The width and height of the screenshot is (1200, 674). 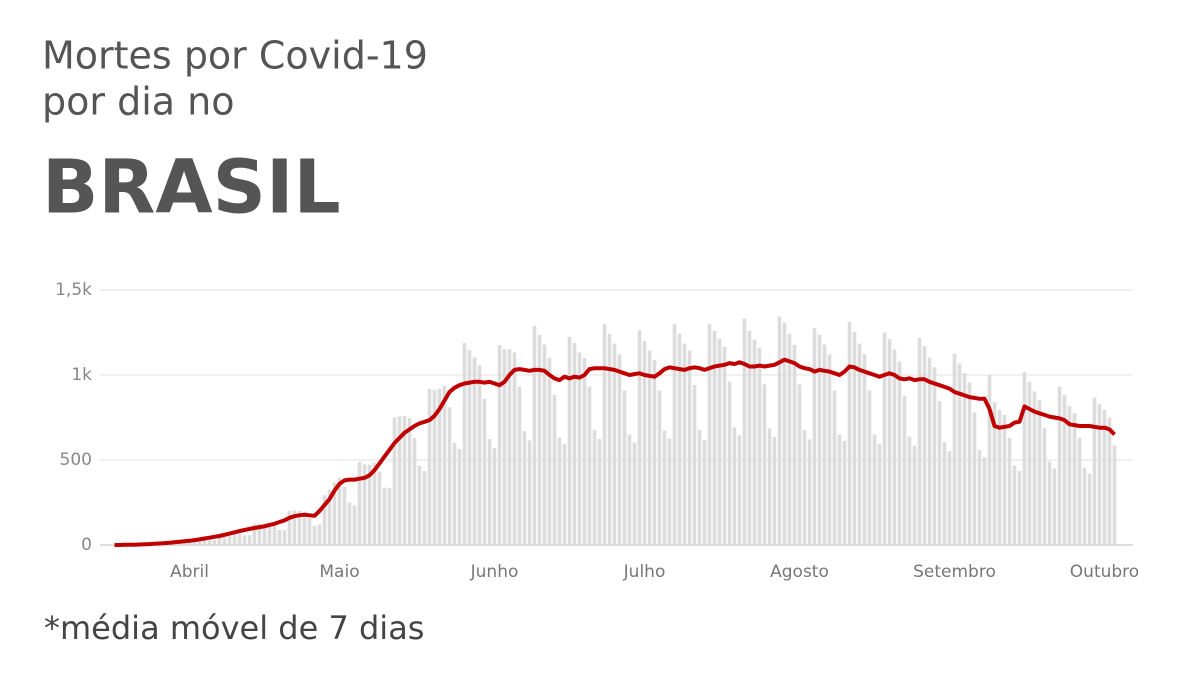 I want to click on chart-subtitle: BRASIL, so click(x=191, y=188).